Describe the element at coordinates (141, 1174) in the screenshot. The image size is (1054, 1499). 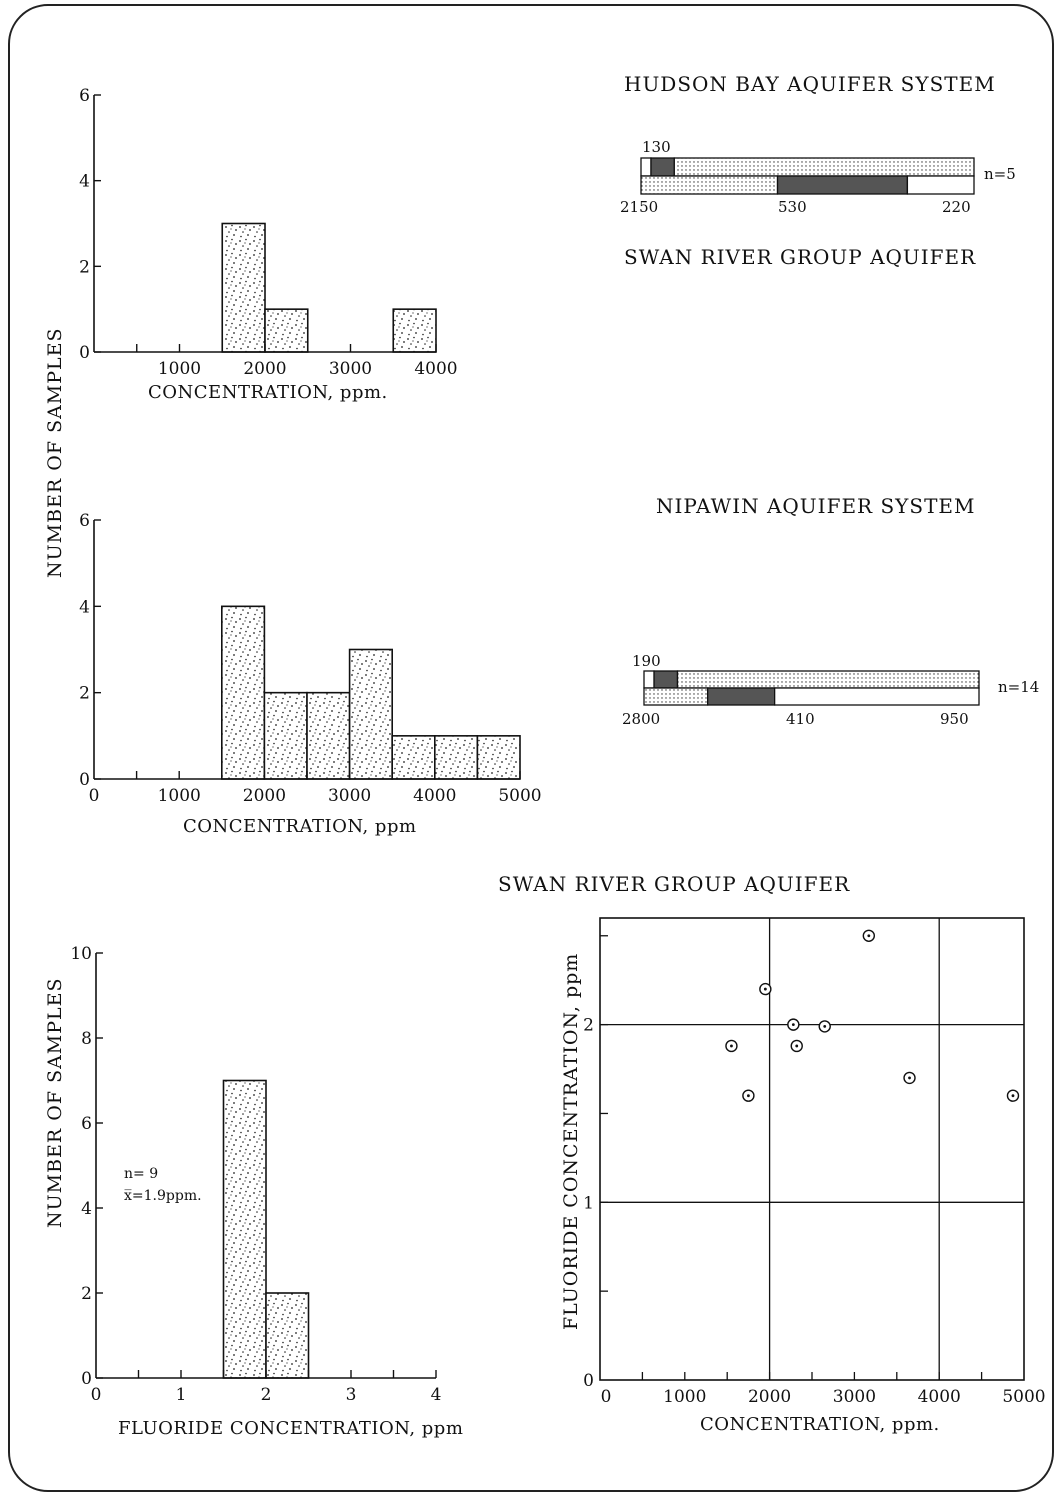
I see `annotation-n: n= 9` at that location.